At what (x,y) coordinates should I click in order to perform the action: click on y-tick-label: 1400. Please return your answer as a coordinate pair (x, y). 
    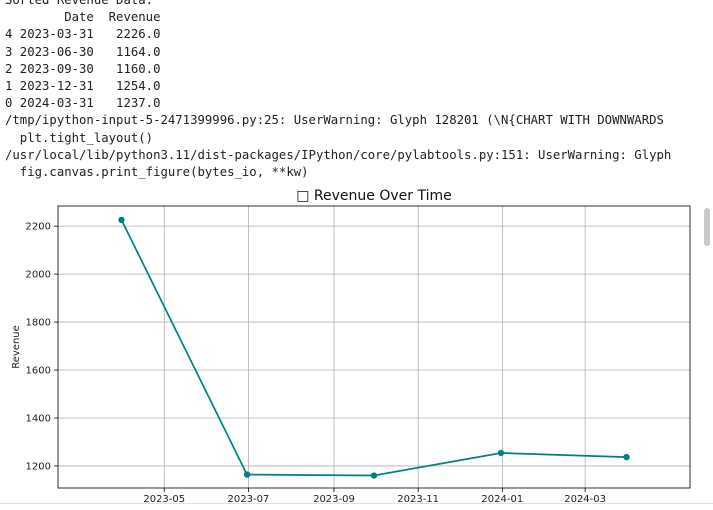
    Looking at the image, I should click on (38, 418).